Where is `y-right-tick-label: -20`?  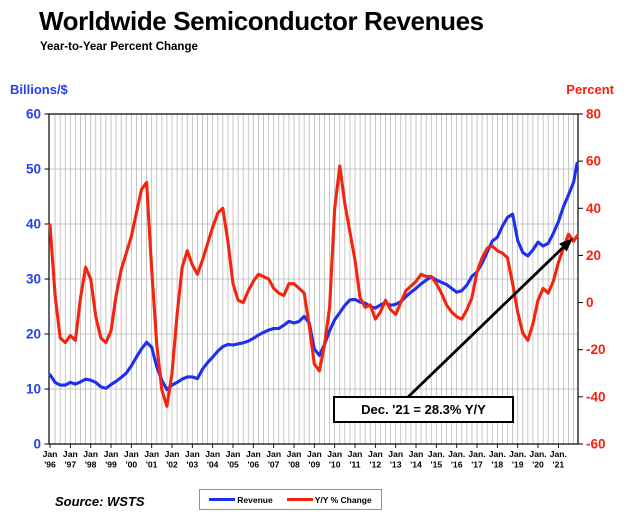 y-right-tick-label: -20 is located at coordinates (596, 349).